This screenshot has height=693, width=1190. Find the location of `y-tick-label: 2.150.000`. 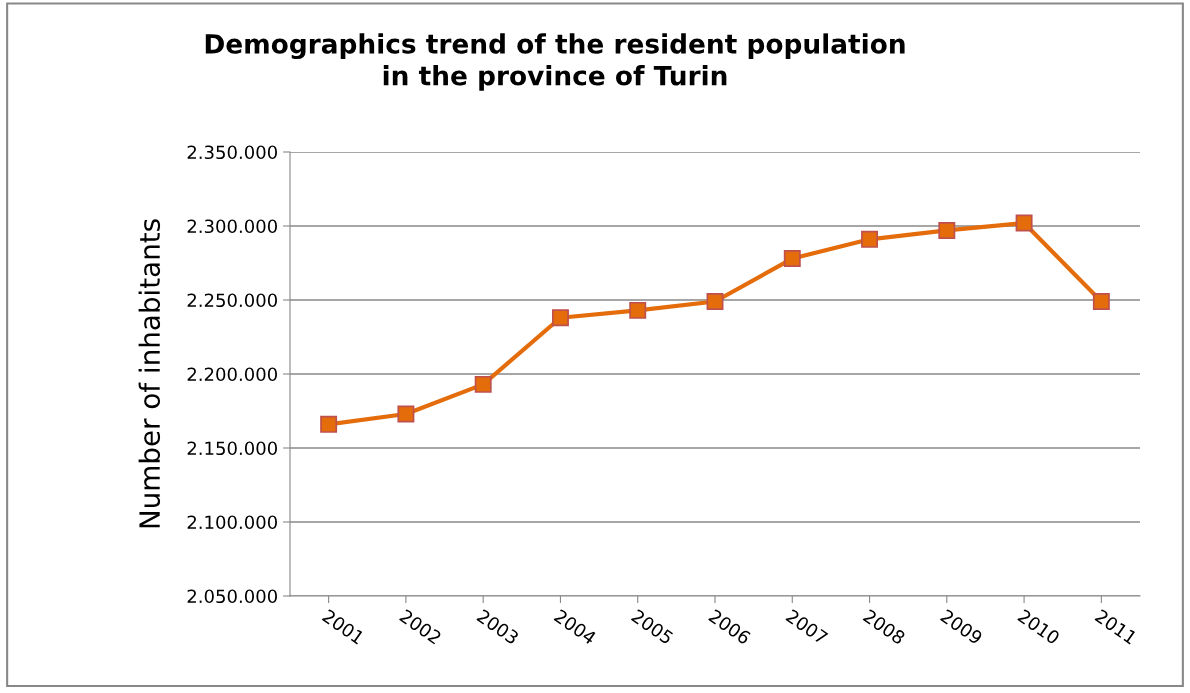

y-tick-label: 2.150.000 is located at coordinates (232, 448).